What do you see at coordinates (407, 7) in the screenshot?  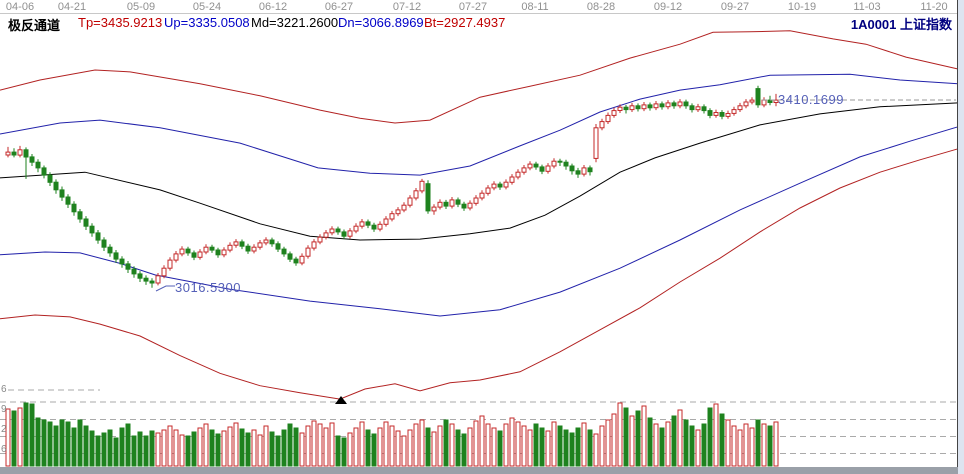 I see `date-tick-label: 07-12` at bounding box center [407, 7].